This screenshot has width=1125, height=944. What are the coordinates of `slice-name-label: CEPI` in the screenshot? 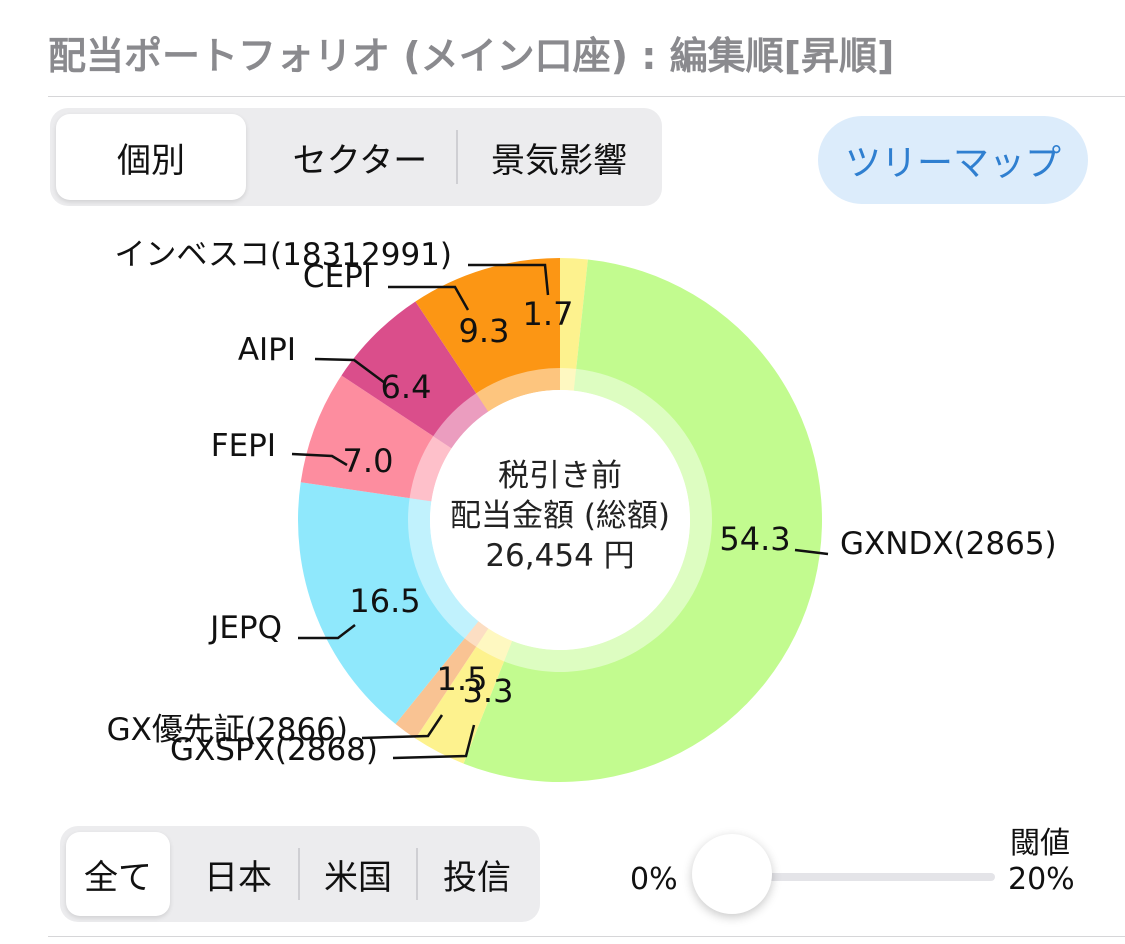 It's located at (337, 277).